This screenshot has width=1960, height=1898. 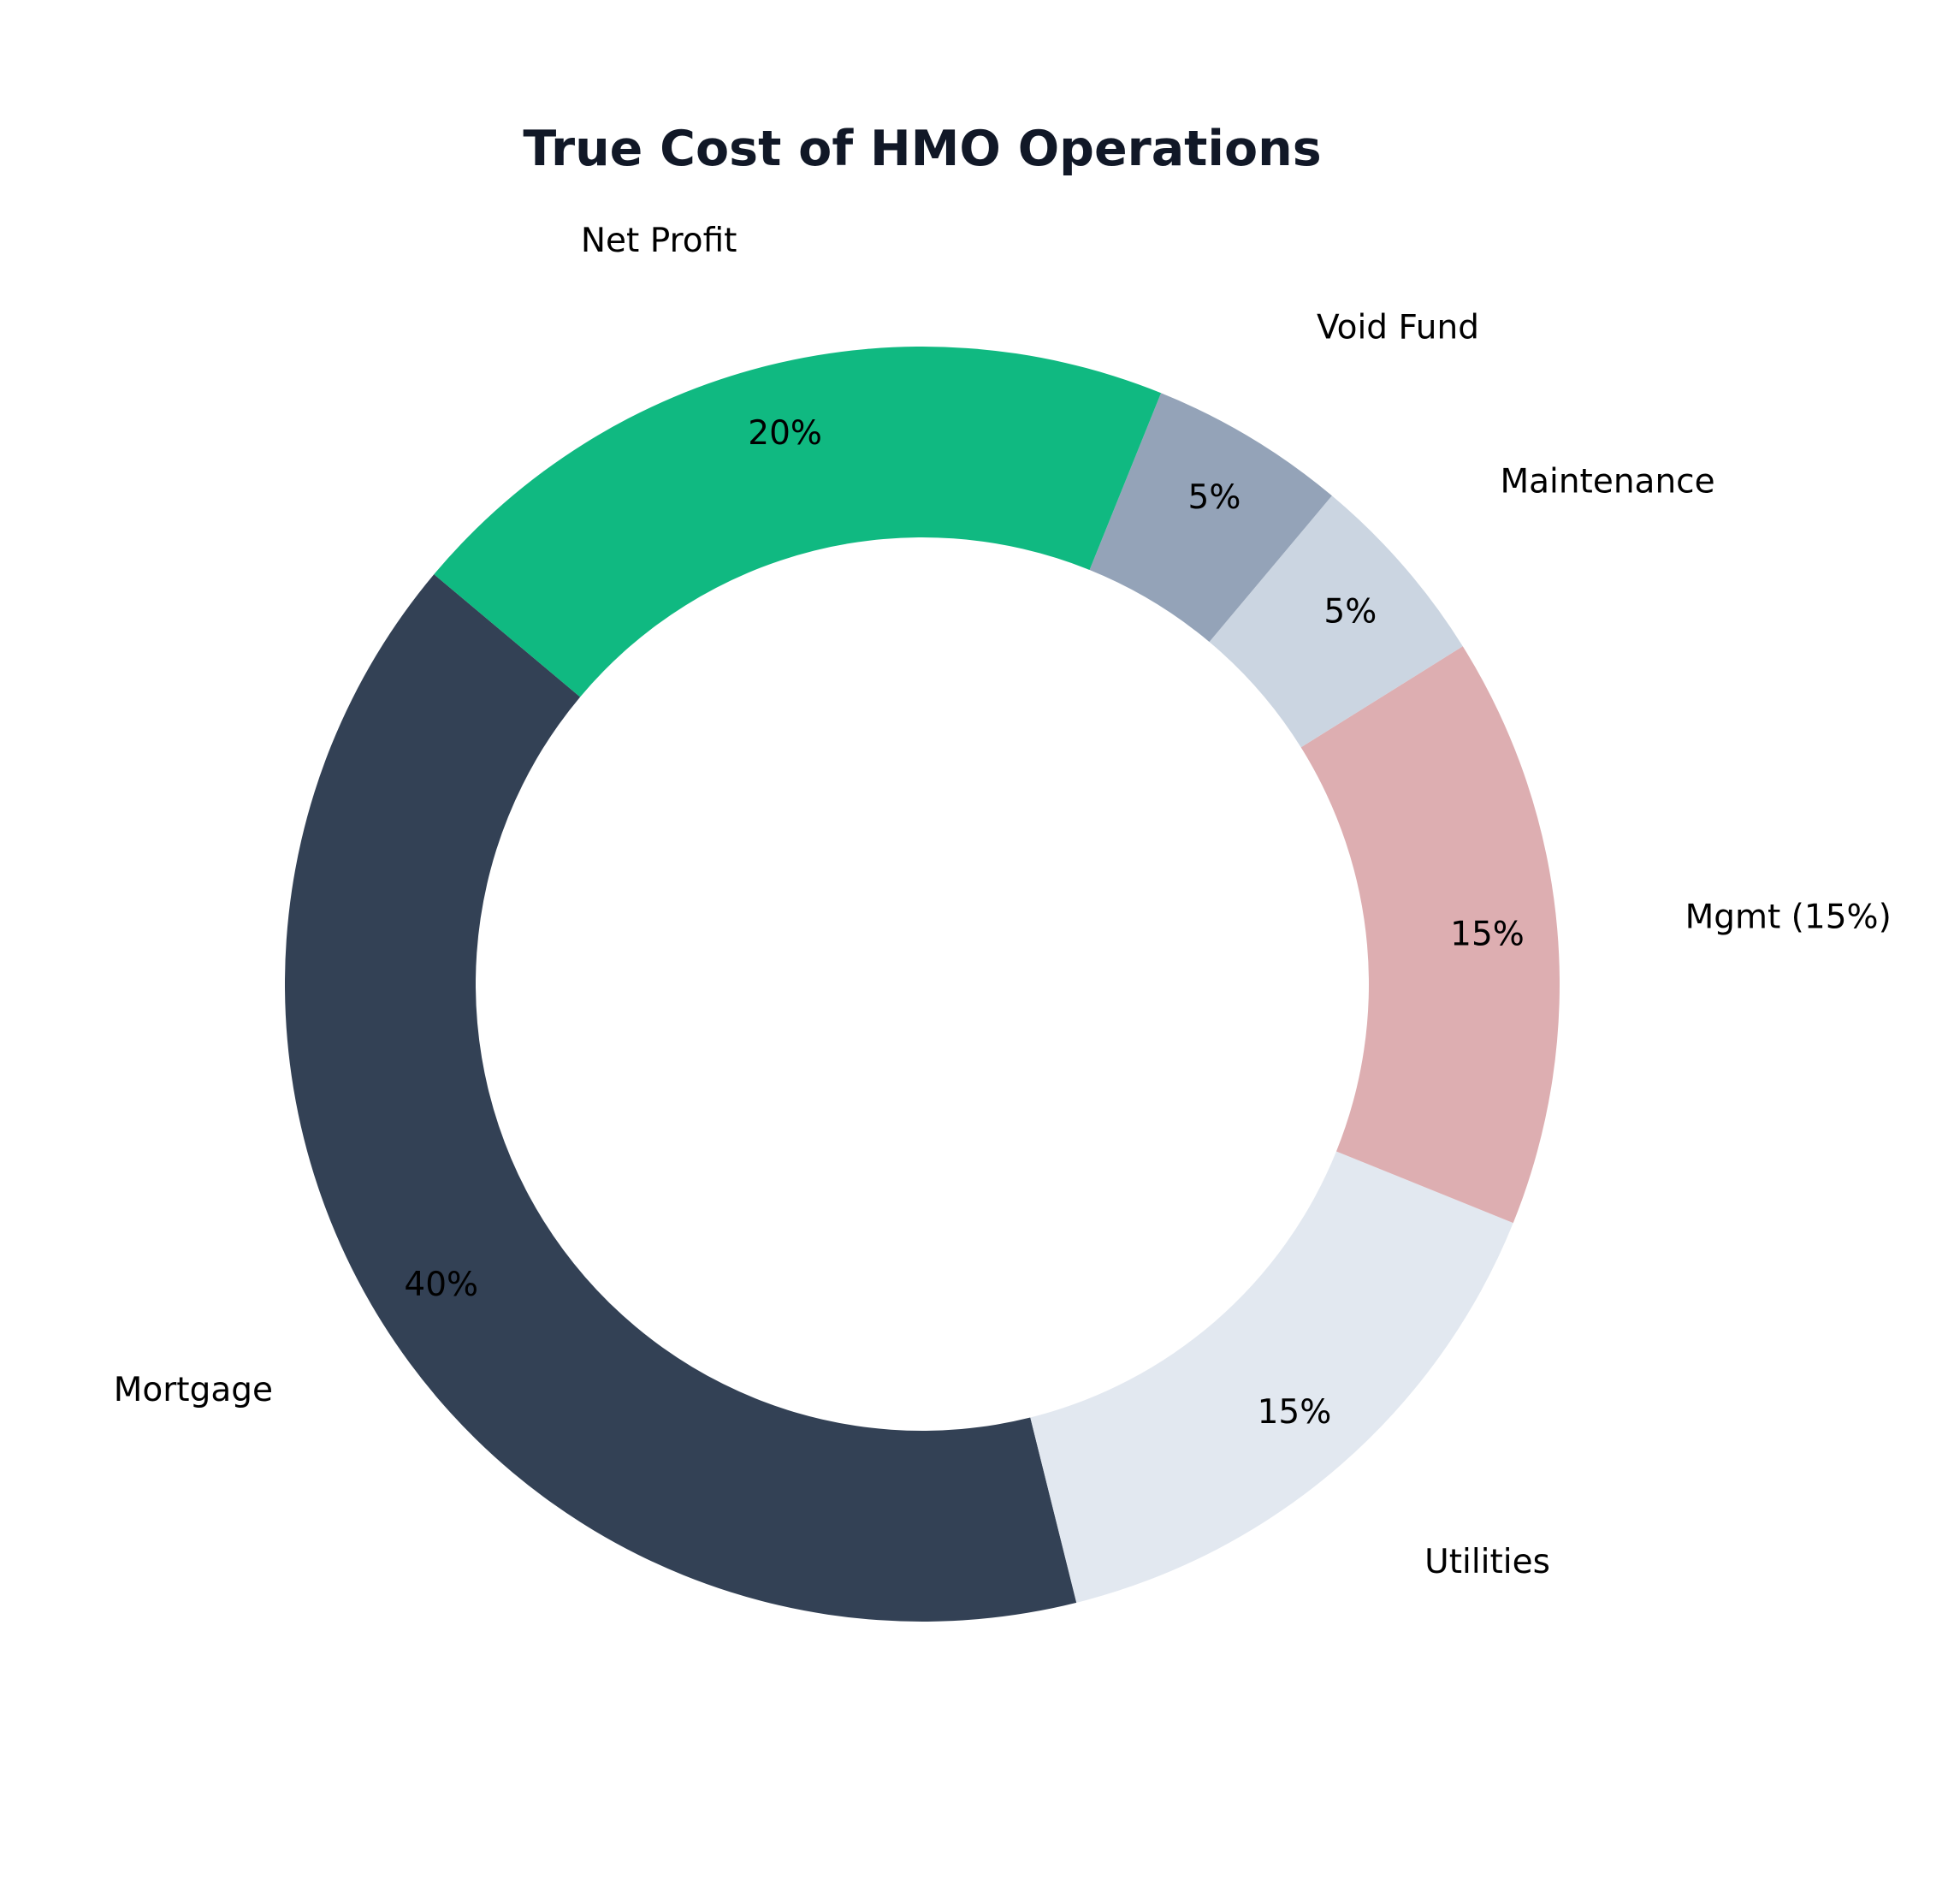 I want to click on percent-label-utilities: 15%, so click(x=1295, y=1412).